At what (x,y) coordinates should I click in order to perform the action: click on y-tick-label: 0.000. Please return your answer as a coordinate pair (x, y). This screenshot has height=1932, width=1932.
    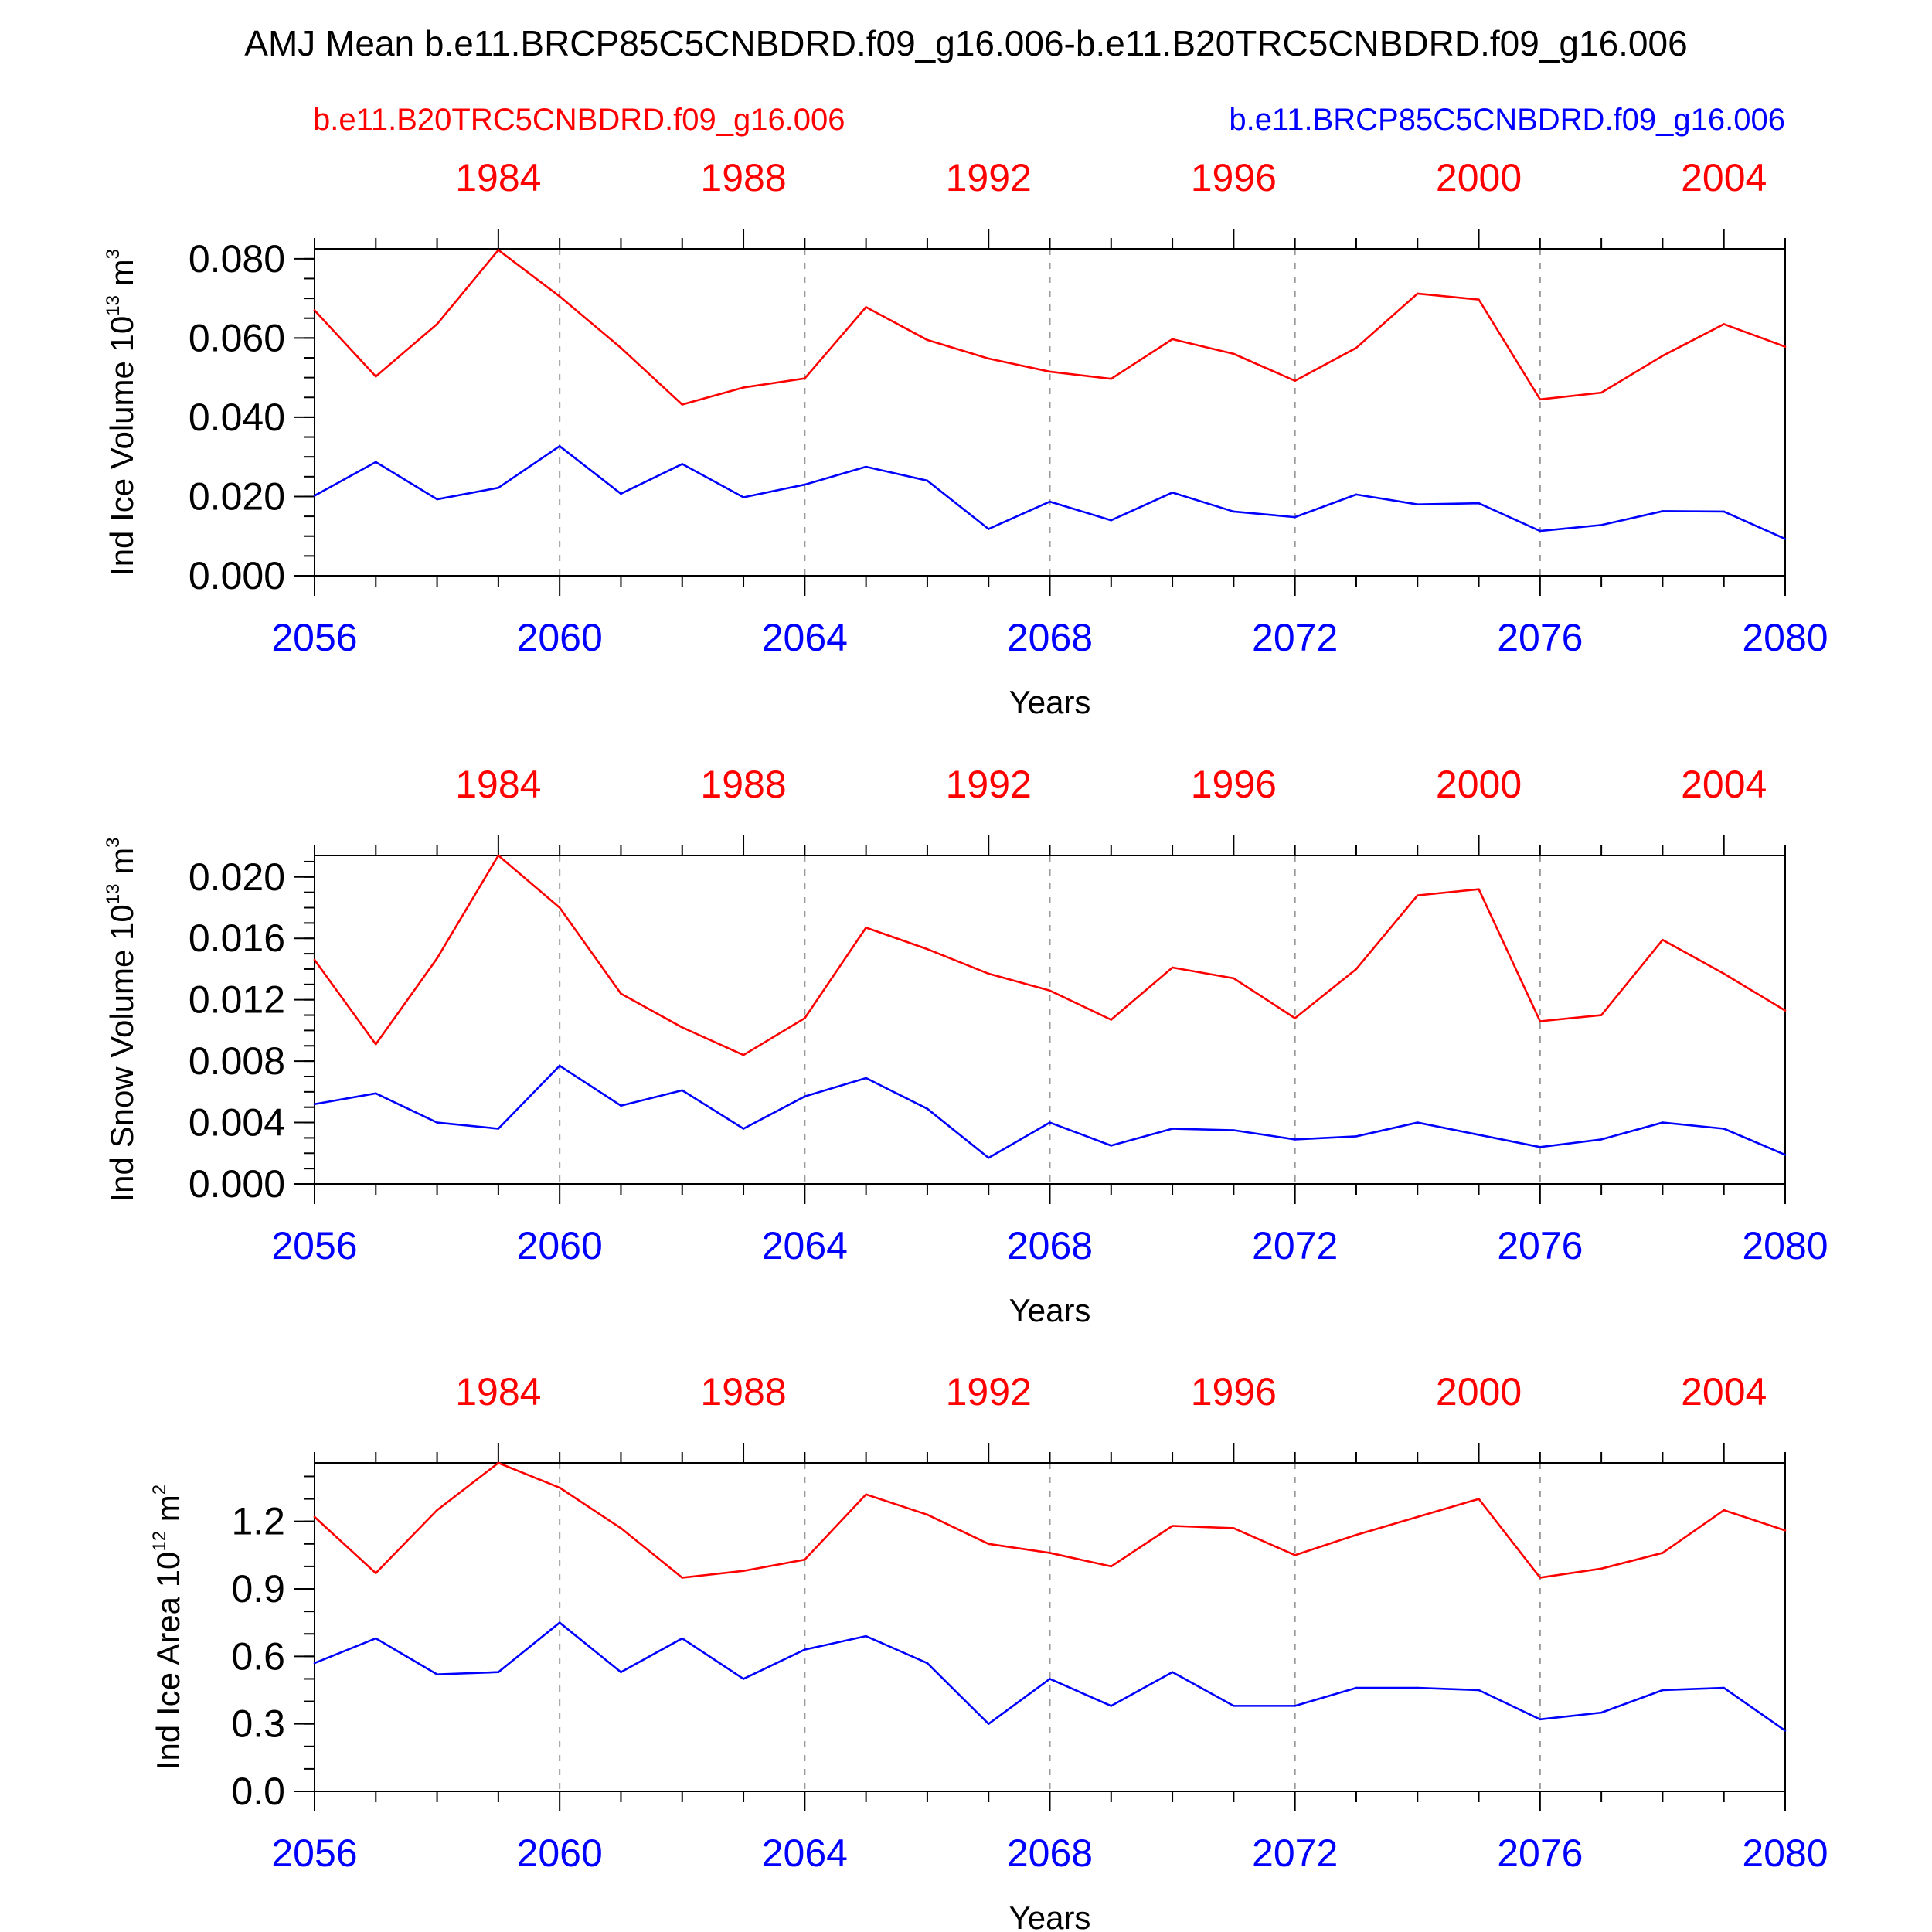
    Looking at the image, I should click on (237, 1184).